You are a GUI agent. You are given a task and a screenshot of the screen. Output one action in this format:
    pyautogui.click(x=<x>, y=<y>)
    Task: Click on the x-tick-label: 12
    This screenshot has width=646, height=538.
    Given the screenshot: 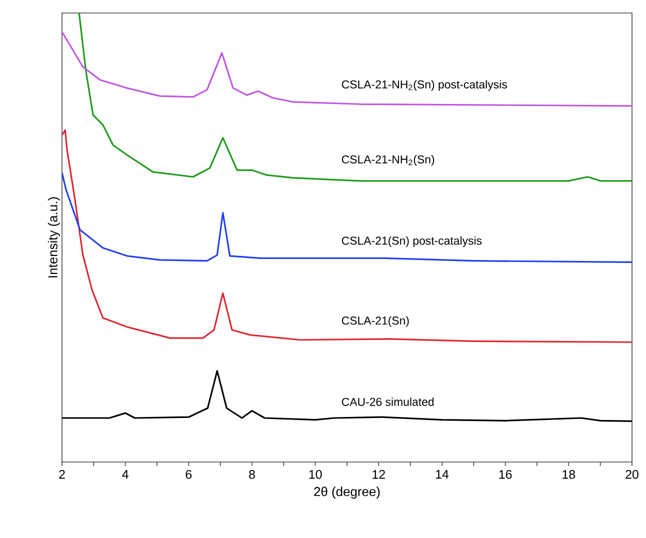 What is the action you would take?
    pyautogui.click(x=378, y=474)
    